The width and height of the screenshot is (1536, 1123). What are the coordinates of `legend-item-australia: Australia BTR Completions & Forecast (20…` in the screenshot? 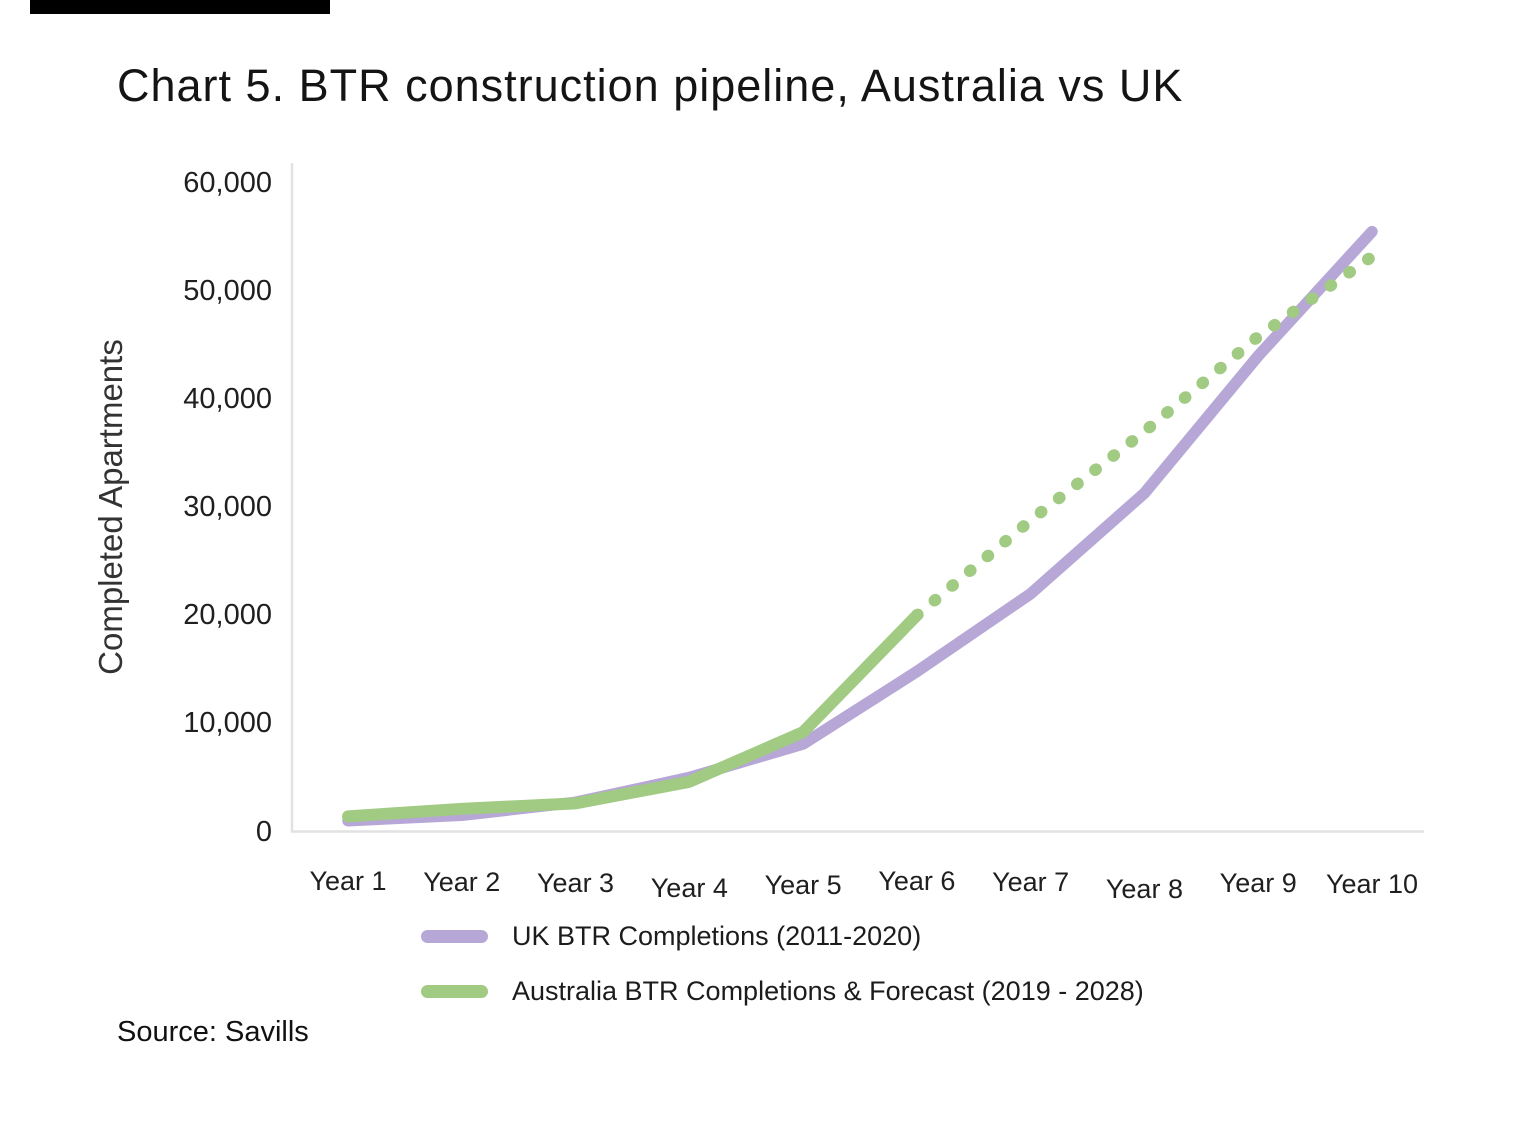 It's located at (871, 991).